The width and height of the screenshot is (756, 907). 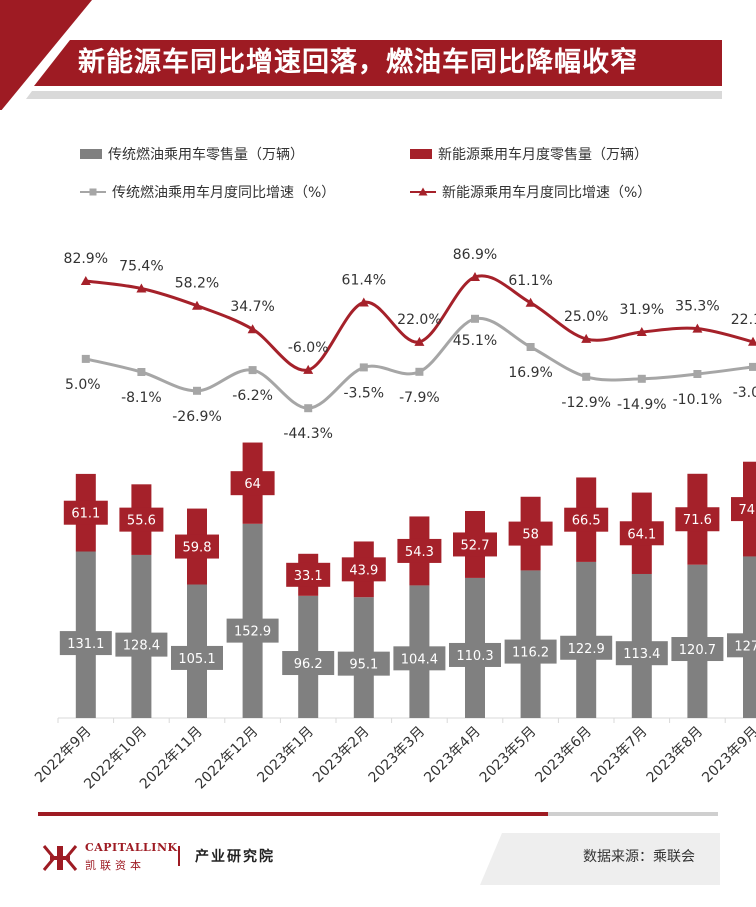 What do you see at coordinates (633, 814) in the screenshot?
I see `footer-divider-light` at bounding box center [633, 814].